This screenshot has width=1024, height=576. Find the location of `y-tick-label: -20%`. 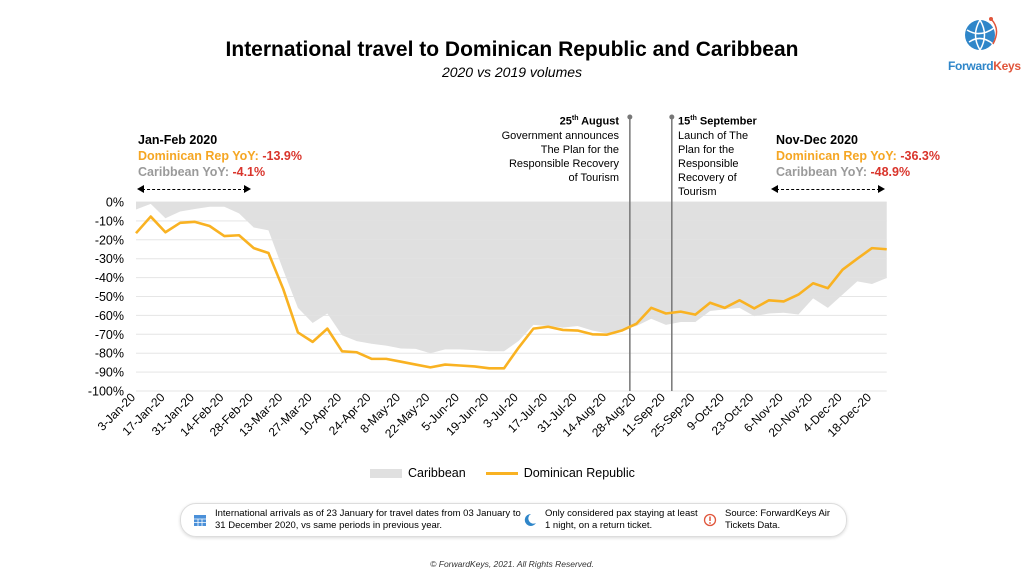

y-tick-label: -20% is located at coordinates (109, 240).